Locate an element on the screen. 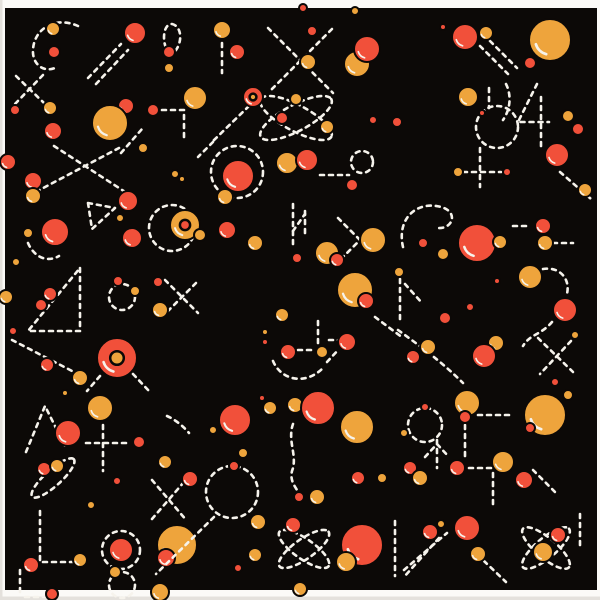 The width and height of the screenshot is (600, 600). dot-center-ring is located at coordinates (117, 358).